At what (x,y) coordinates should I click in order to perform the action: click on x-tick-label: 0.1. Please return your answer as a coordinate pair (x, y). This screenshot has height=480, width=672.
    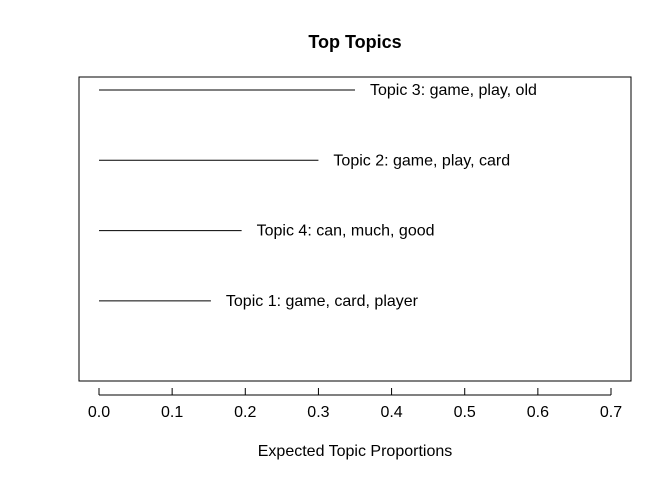
    Looking at the image, I should click on (172, 412).